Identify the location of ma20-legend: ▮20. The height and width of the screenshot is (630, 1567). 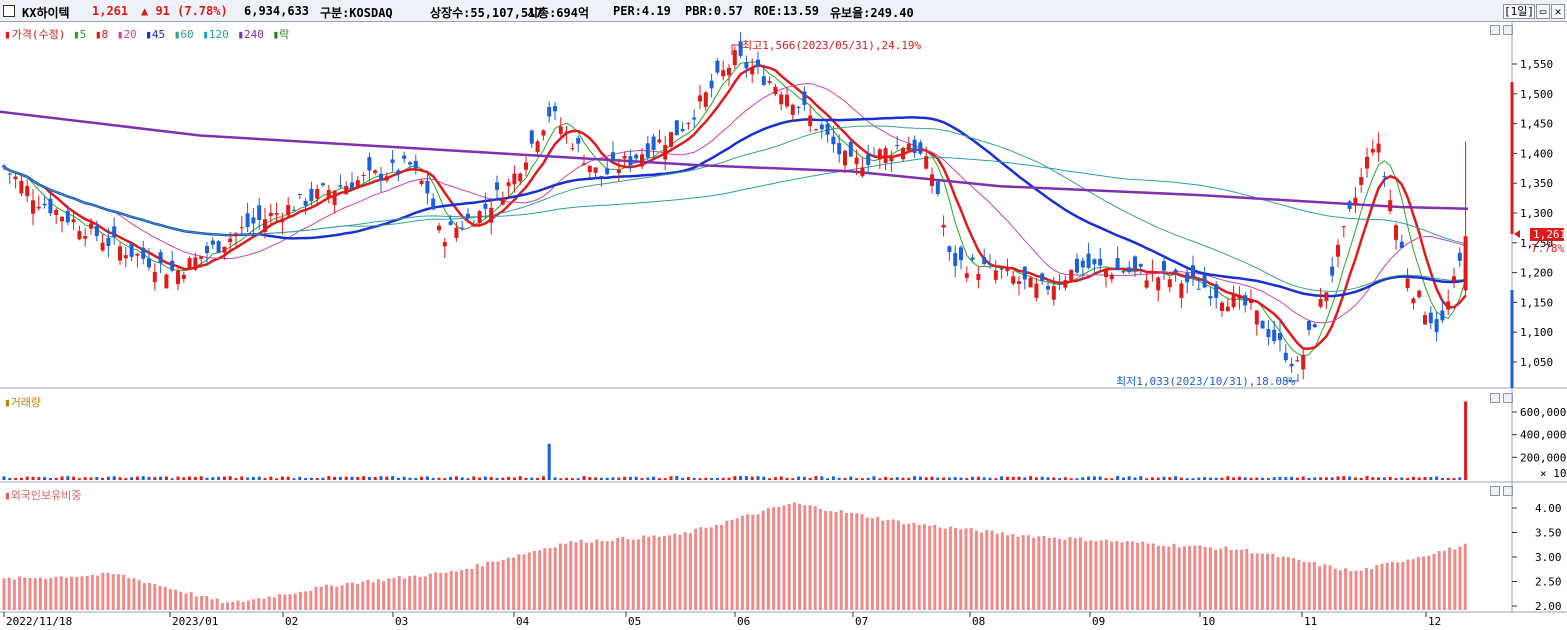
(126, 34).